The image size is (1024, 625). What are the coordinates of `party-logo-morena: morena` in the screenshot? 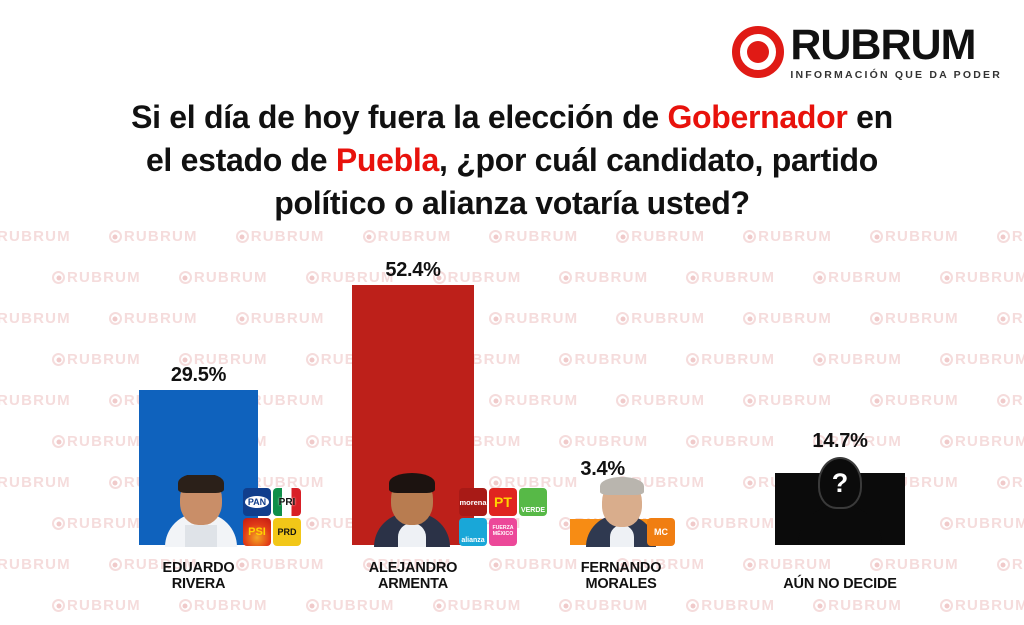 It's located at (473, 502).